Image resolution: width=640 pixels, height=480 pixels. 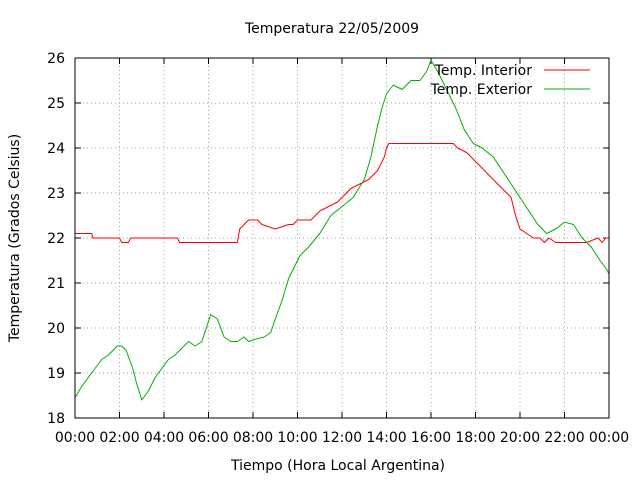 What do you see at coordinates (56, 59) in the screenshot?
I see `y-tick-label: 26` at bounding box center [56, 59].